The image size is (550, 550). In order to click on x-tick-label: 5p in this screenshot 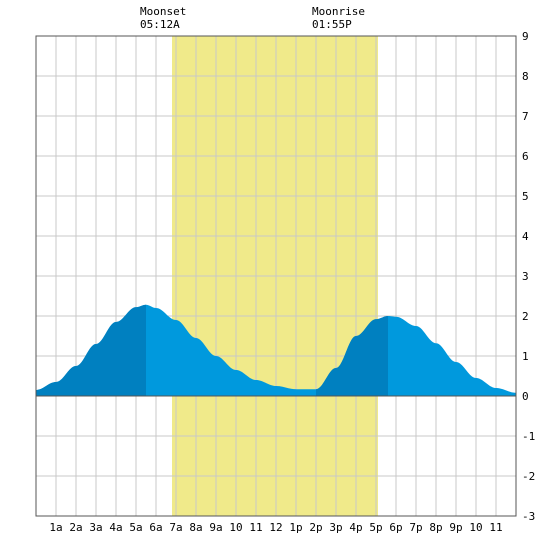, I will do `click(375, 527)`.